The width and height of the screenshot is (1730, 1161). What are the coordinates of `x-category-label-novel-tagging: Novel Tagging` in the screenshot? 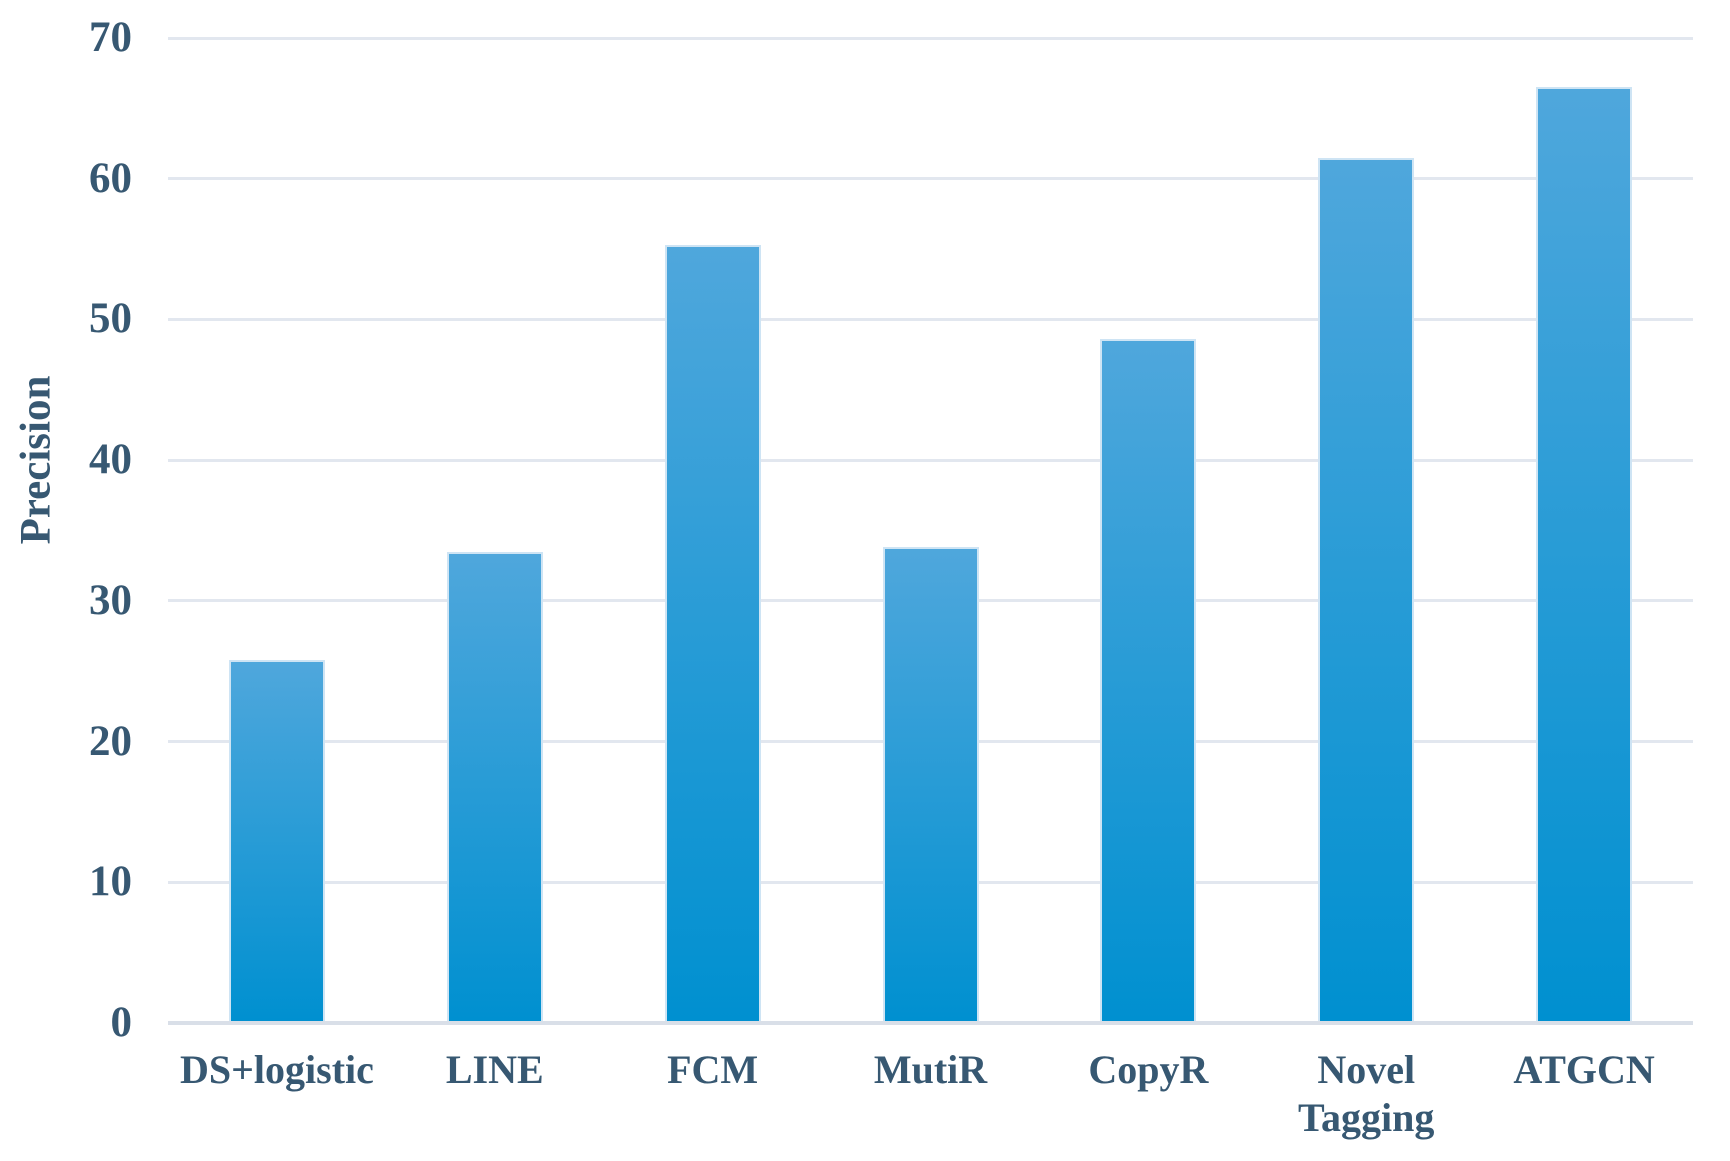 It's located at (1366, 1093).